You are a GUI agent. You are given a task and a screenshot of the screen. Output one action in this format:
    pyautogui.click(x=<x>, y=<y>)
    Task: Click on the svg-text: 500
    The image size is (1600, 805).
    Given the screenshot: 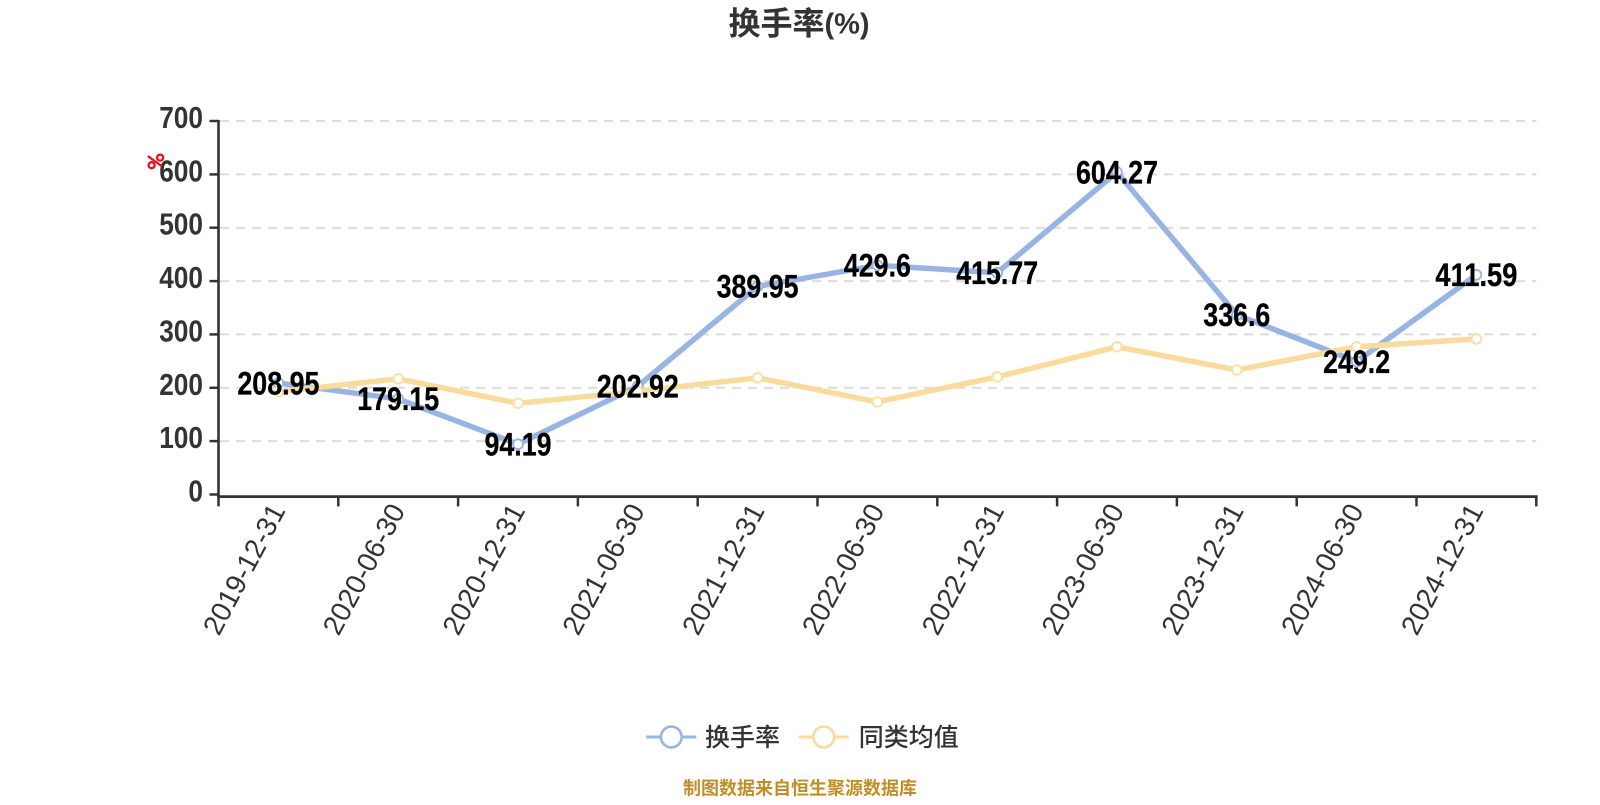 What is the action you would take?
    pyautogui.click(x=181, y=224)
    